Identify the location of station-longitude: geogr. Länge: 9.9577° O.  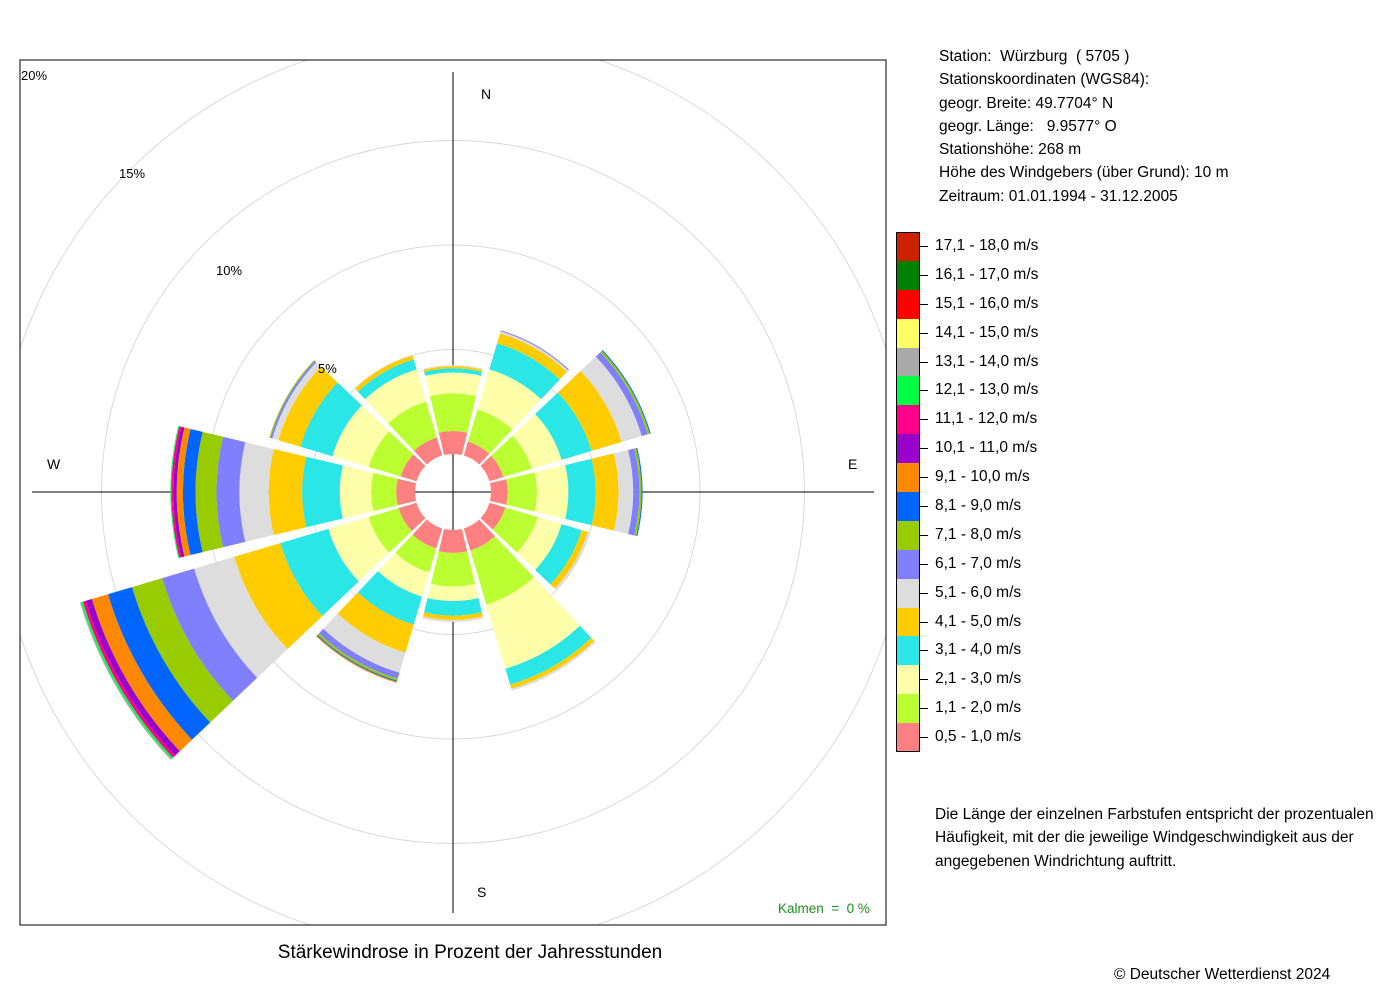
(1028, 126).